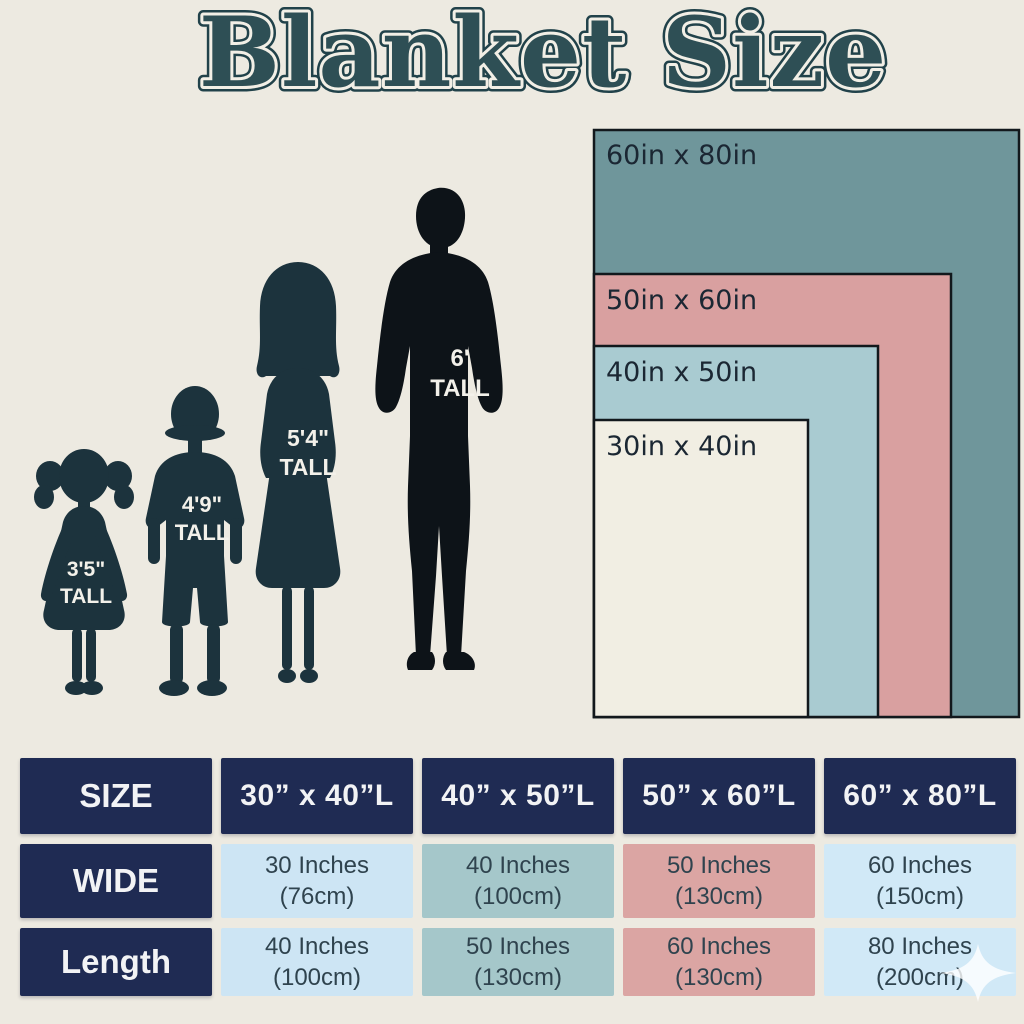 Image resolution: width=1024 pixels, height=1024 pixels. I want to click on blanket-50x60-label: 50in x 60in, so click(681, 300).